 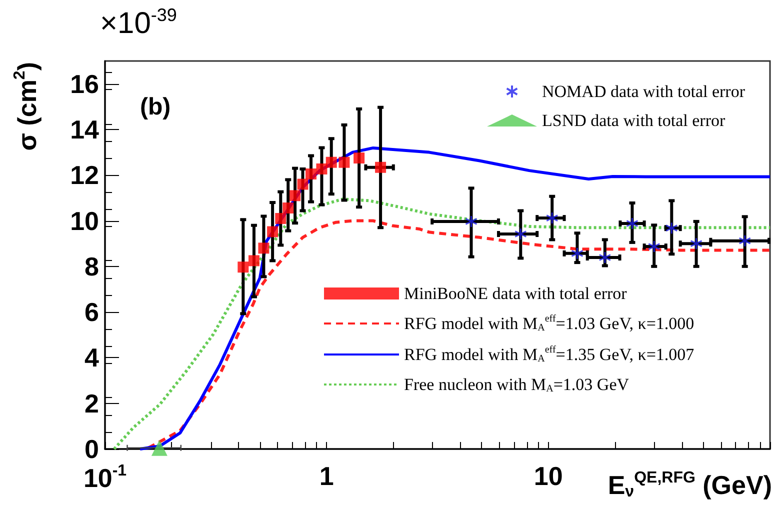 What do you see at coordinates (644, 91) in the screenshot?
I see `legend-label: NOMAD data with total error` at bounding box center [644, 91].